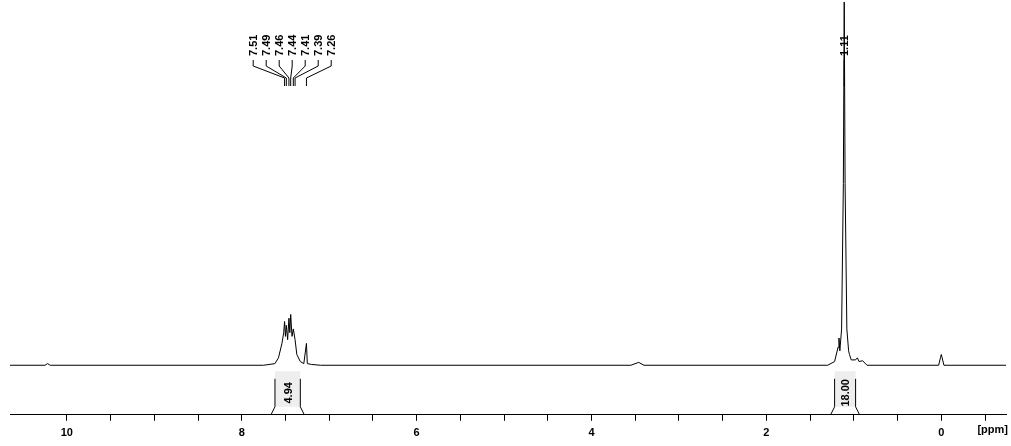 This screenshot has height=446, width=1011. Describe the element at coordinates (241, 432) in the screenshot. I see `x-tick-label: 8` at that location.